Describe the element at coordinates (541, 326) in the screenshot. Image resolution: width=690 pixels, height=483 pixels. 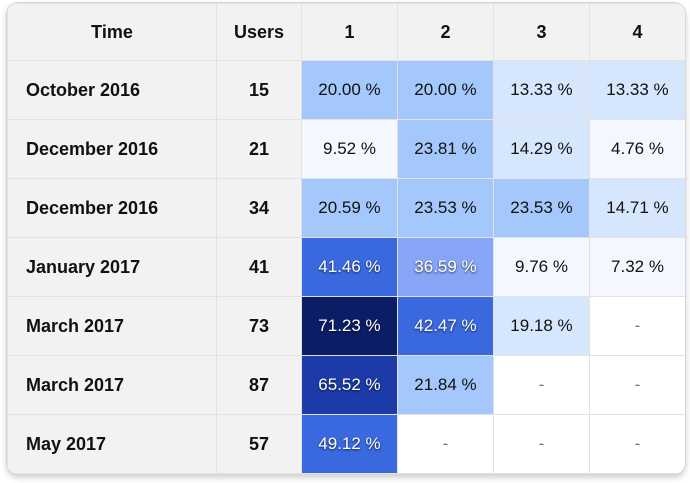
I see `retention-cell: 19.18 %` at that location.